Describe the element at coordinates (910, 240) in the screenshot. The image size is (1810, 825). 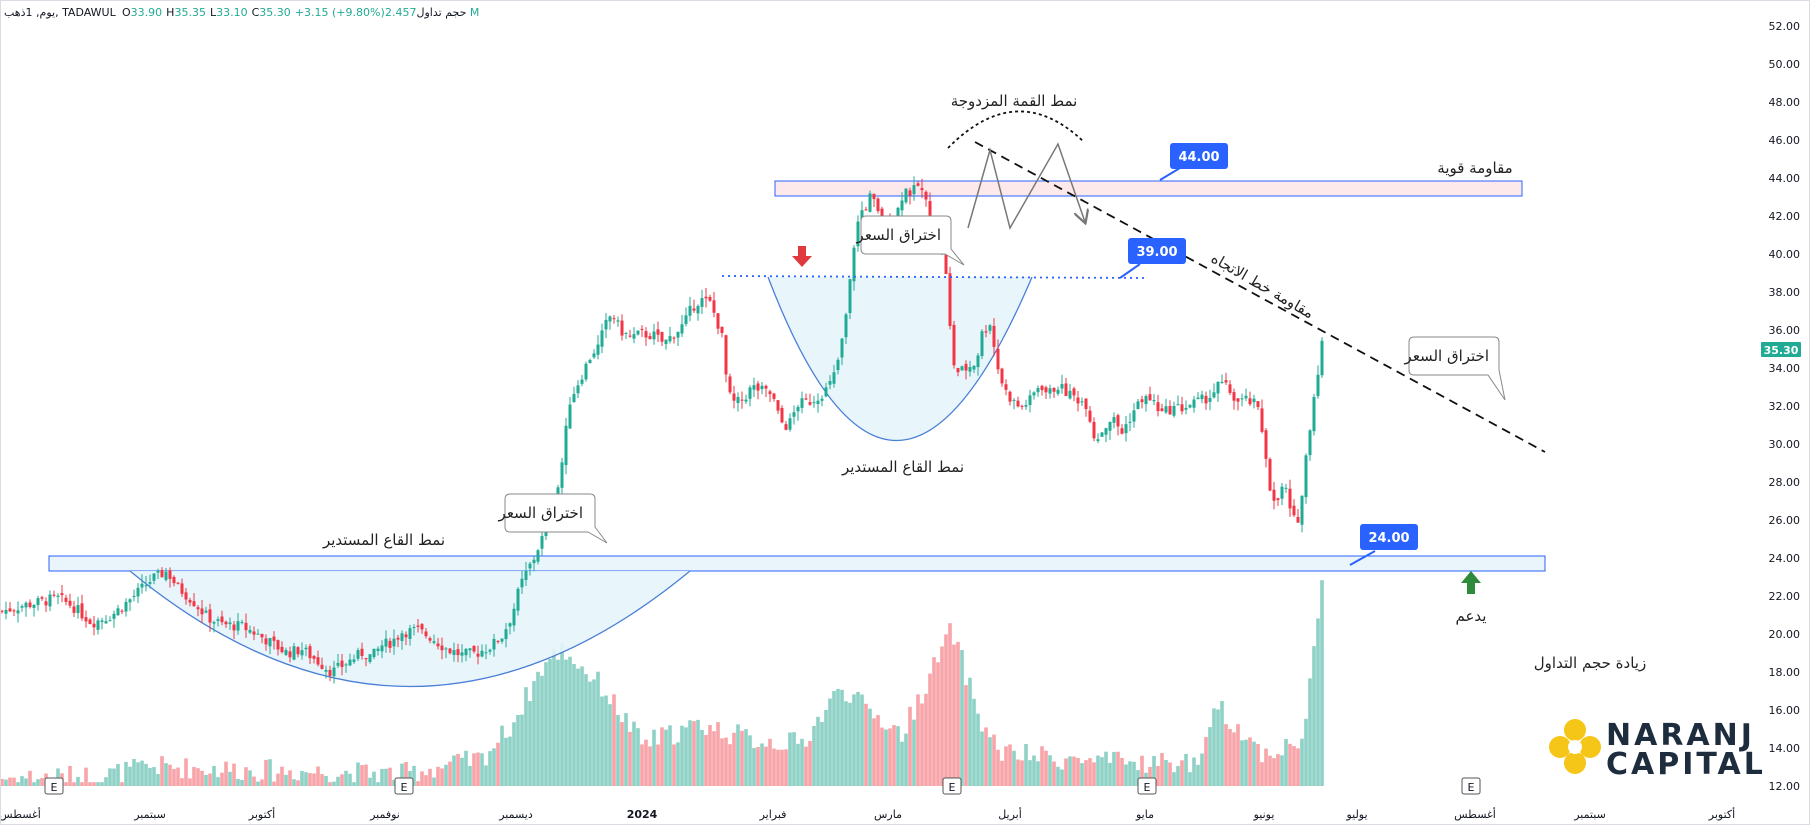
I see `breakout-callout-2: اختراق السعر` at that location.